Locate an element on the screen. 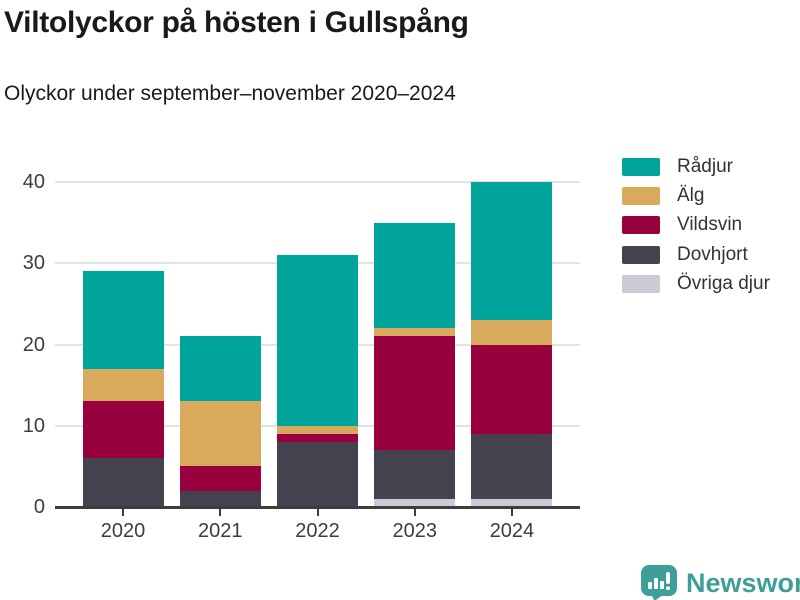  legend-label-vildsvin: Vildsvin is located at coordinates (710, 225).